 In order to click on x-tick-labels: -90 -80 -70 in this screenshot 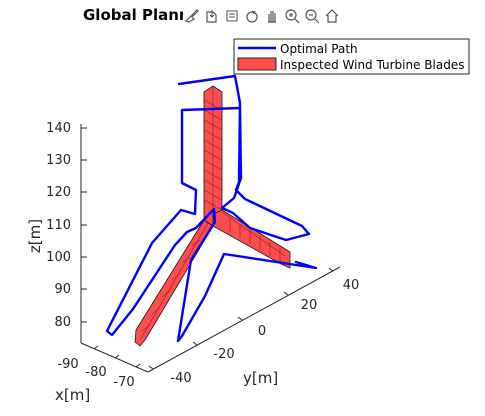, I will do `click(95, 373)`.